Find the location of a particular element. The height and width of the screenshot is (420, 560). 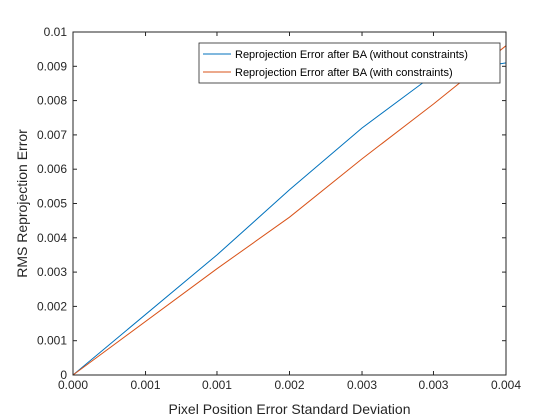

y-tick-label: 0.005 is located at coordinates (52, 204).